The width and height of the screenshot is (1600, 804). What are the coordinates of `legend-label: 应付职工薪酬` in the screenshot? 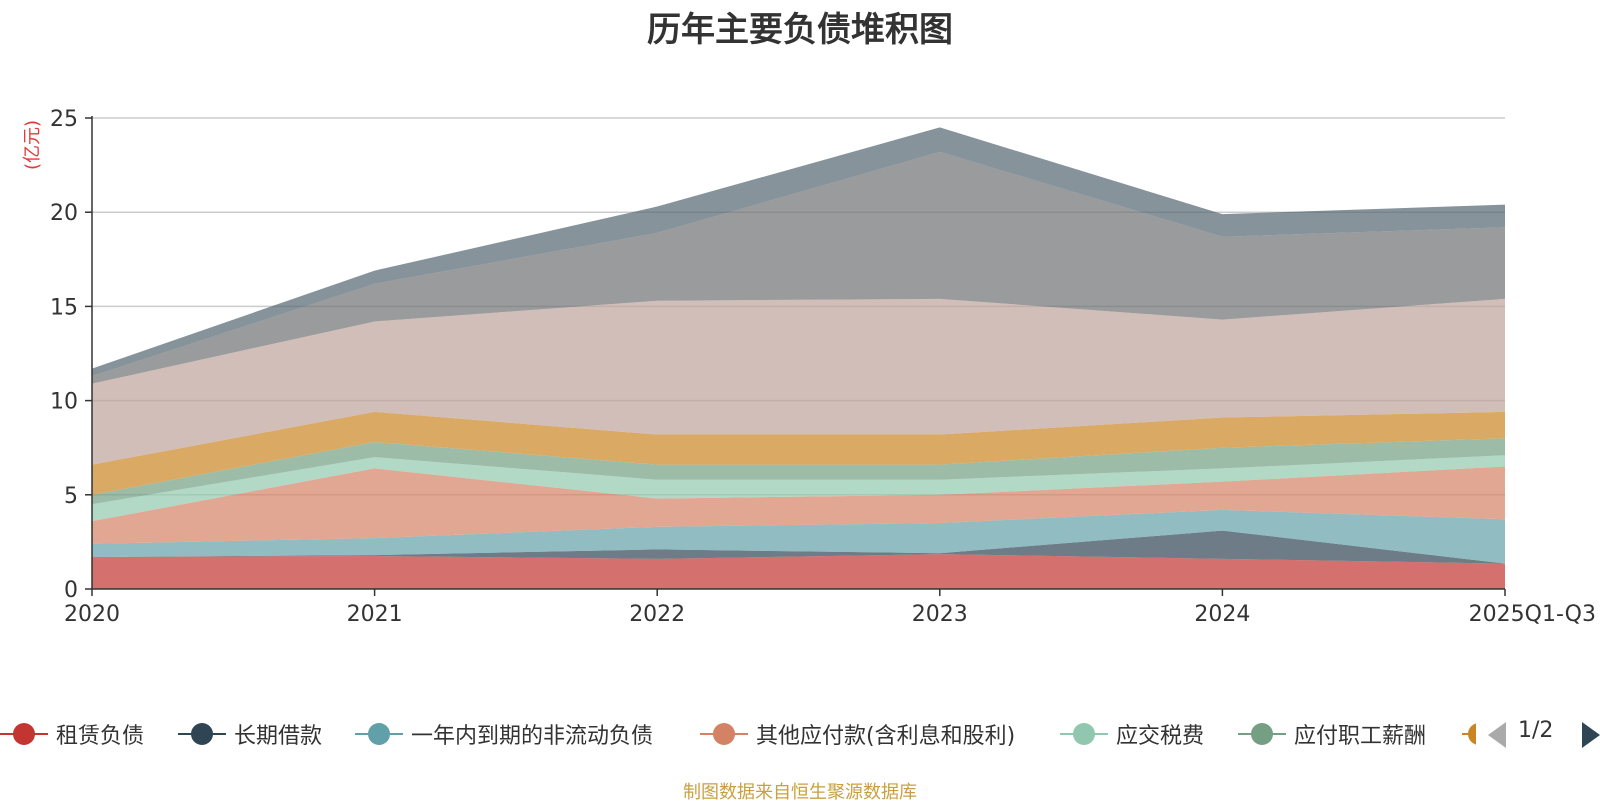 It's located at (1360, 736).